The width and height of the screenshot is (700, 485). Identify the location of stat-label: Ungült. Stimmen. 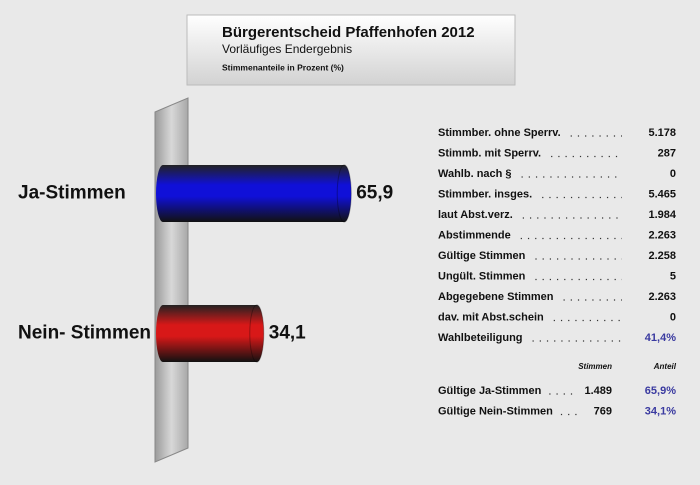
(482, 276).